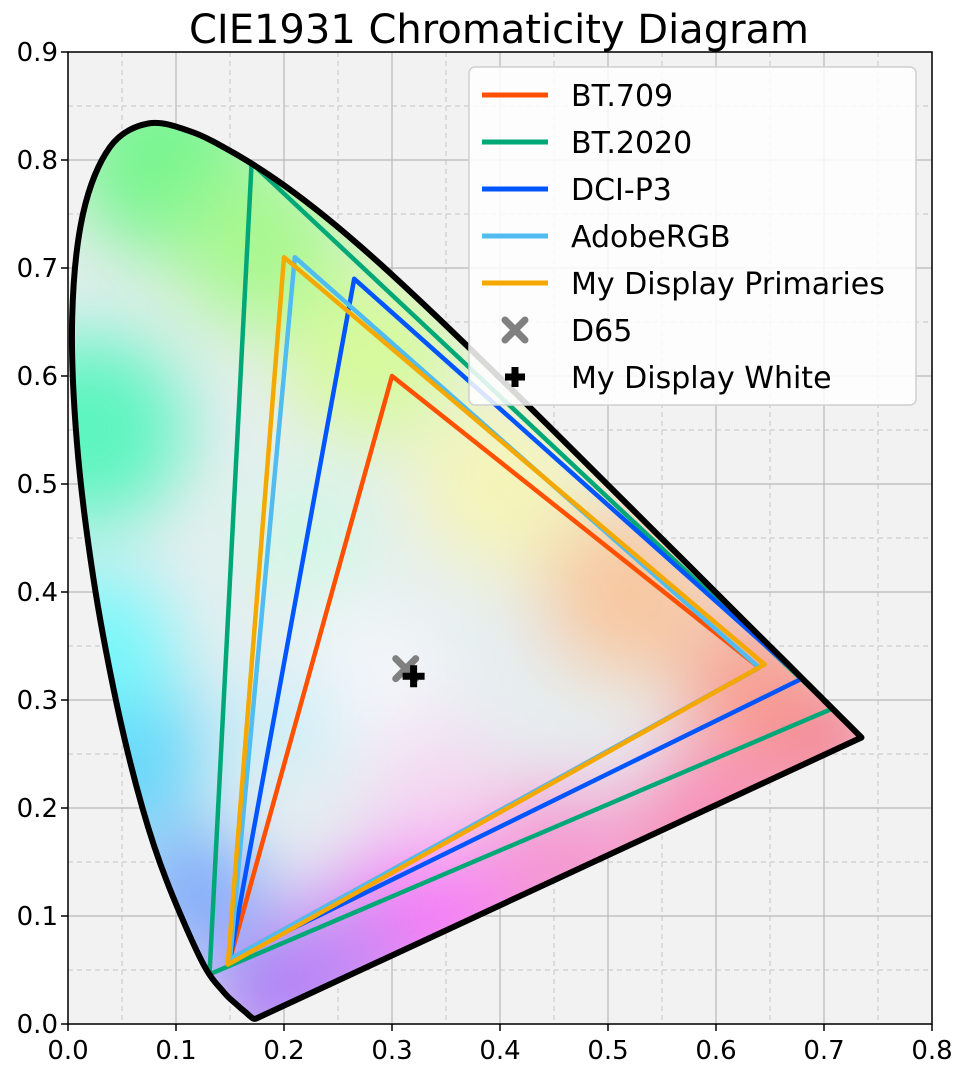  Describe the element at coordinates (622, 96) in the screenshot. I see `legend-label-bt-709: BT.709` at that location.